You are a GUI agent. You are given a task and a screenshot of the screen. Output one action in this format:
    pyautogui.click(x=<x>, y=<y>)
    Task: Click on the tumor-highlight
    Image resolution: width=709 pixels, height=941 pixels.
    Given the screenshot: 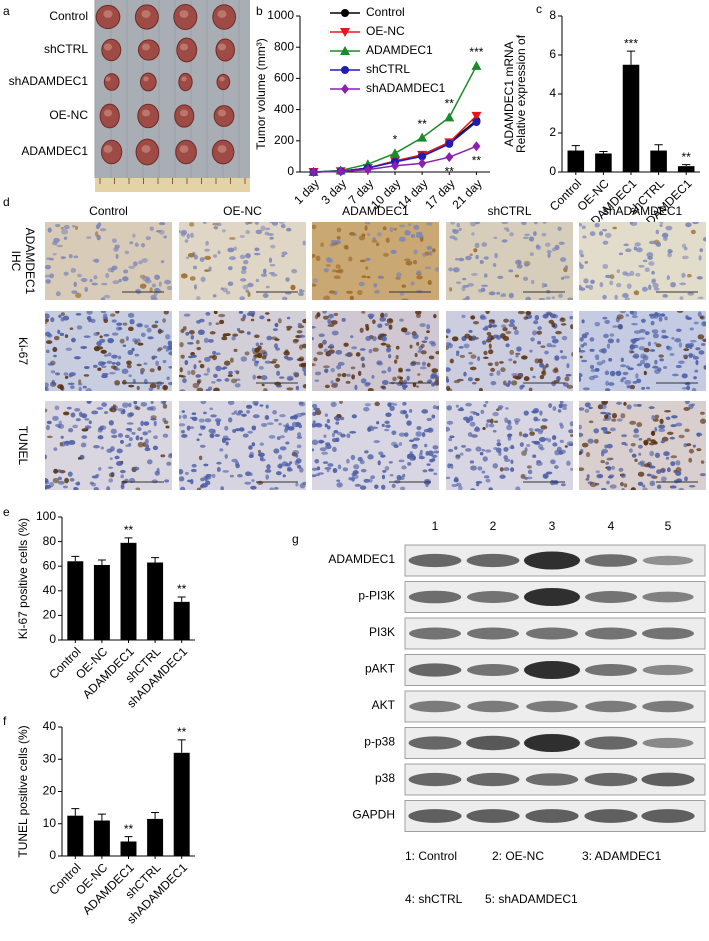 What is the action you would take?
    pyautogui.click(x=222, y=79)
    